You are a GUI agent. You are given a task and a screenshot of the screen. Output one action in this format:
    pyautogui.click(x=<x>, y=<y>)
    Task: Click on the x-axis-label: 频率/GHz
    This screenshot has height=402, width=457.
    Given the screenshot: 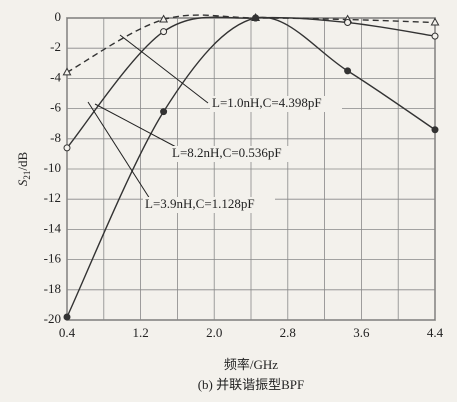 What is the action you would take?
    pyautogui.click(x=251, y=364)
    